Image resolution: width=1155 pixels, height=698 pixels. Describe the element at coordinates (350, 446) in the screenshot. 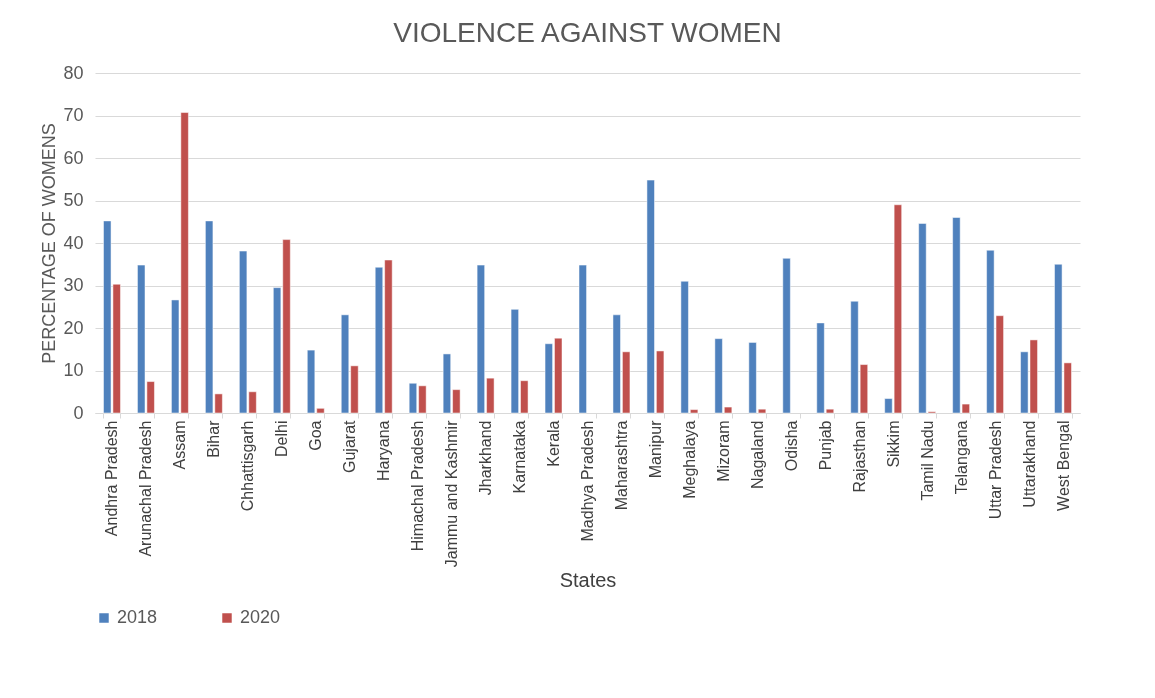

I see `x-tick-label: Gujarat` at that location.